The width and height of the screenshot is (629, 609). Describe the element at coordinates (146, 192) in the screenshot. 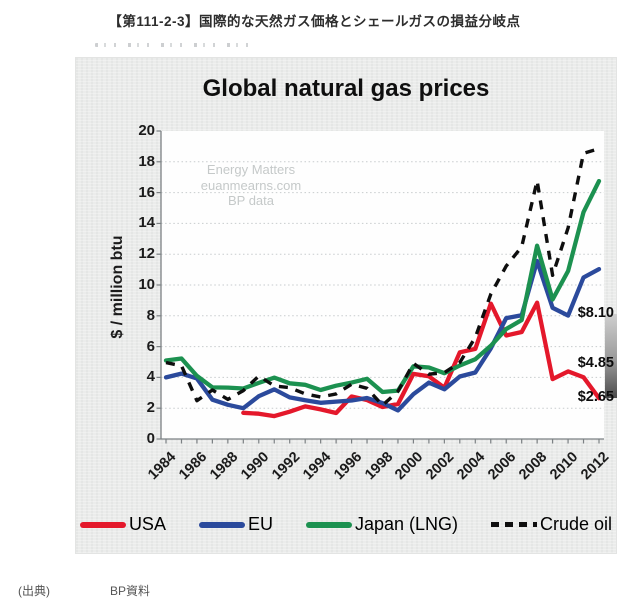

I see `y-tick-label: 16` at that location.